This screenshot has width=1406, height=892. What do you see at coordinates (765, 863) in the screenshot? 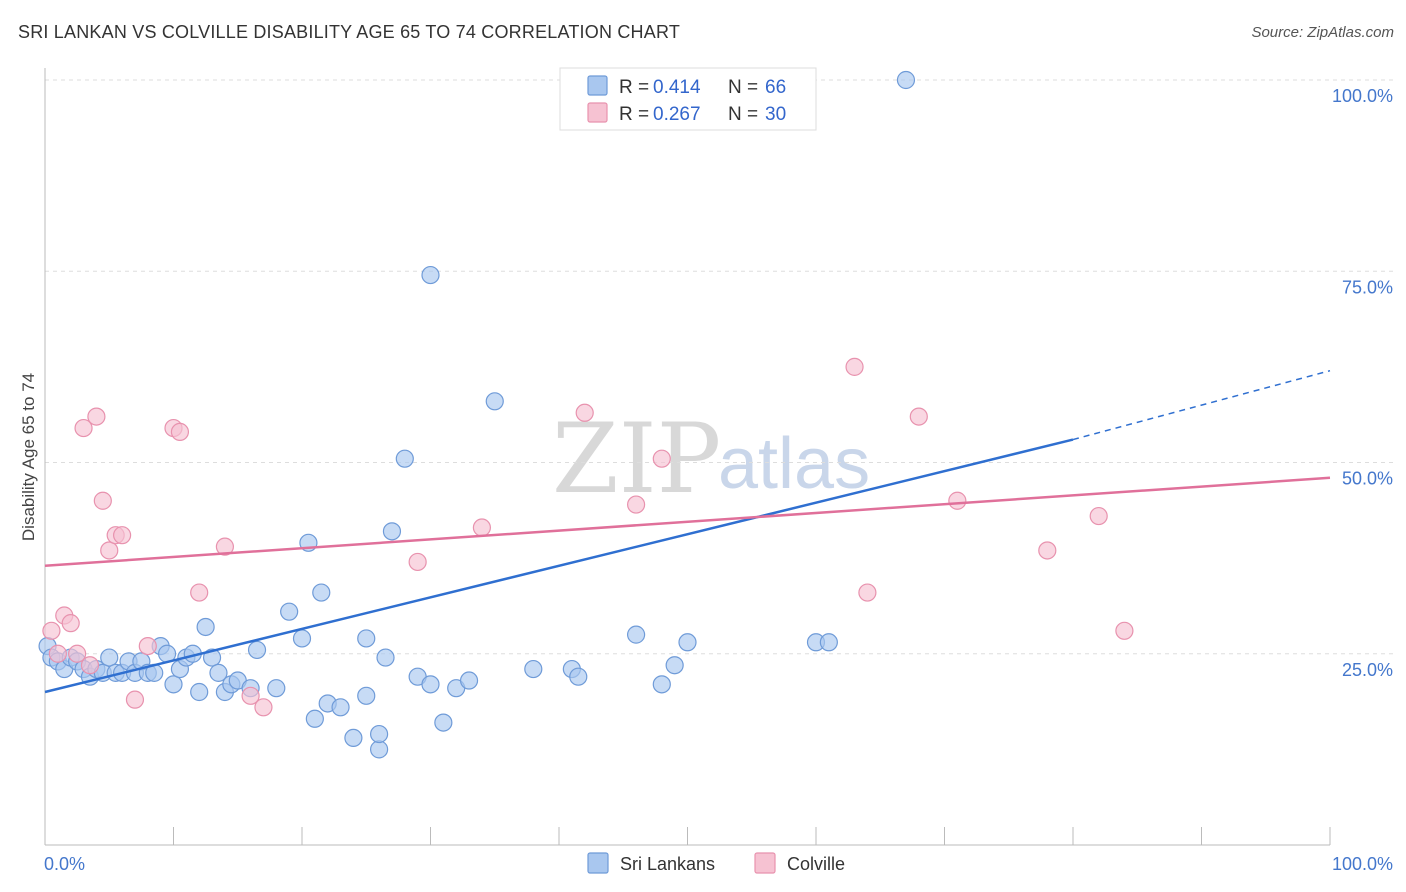
I see `bottom-legend-swatch-colville` at bounding box center [765, 863].